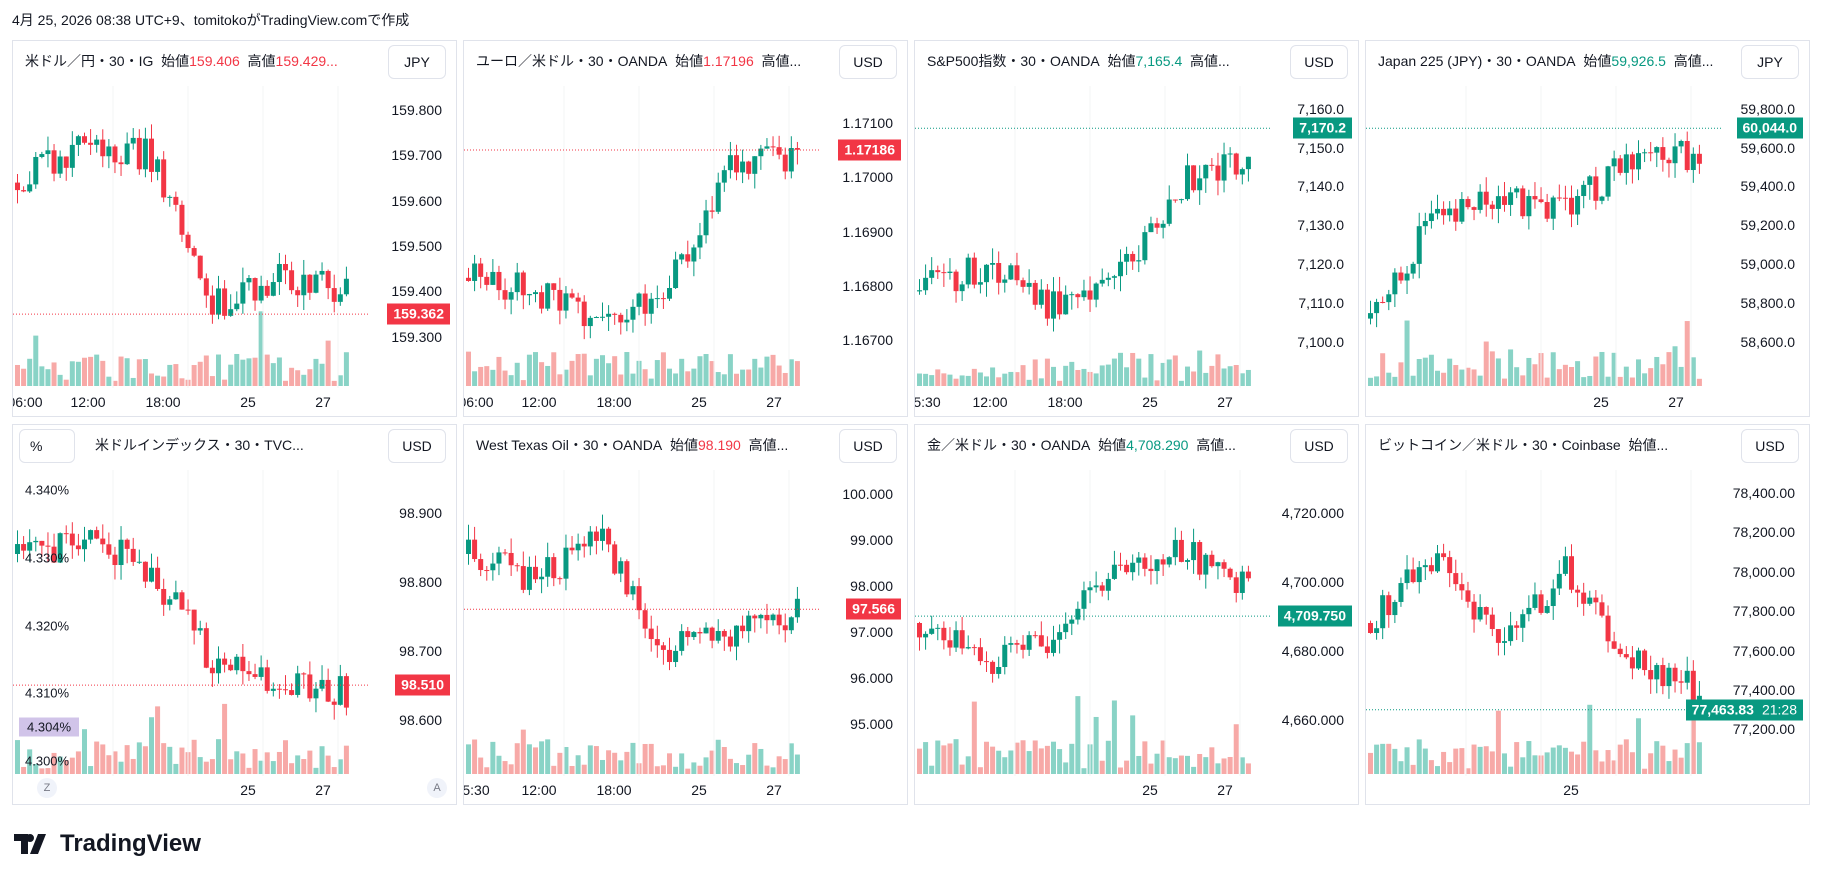 Image resolution: width=1825 pixels, height=881 pixels. Describe the element at coordinates (88, 402) in the screenshot. I see `time-axis-label: 12:00` at that location.